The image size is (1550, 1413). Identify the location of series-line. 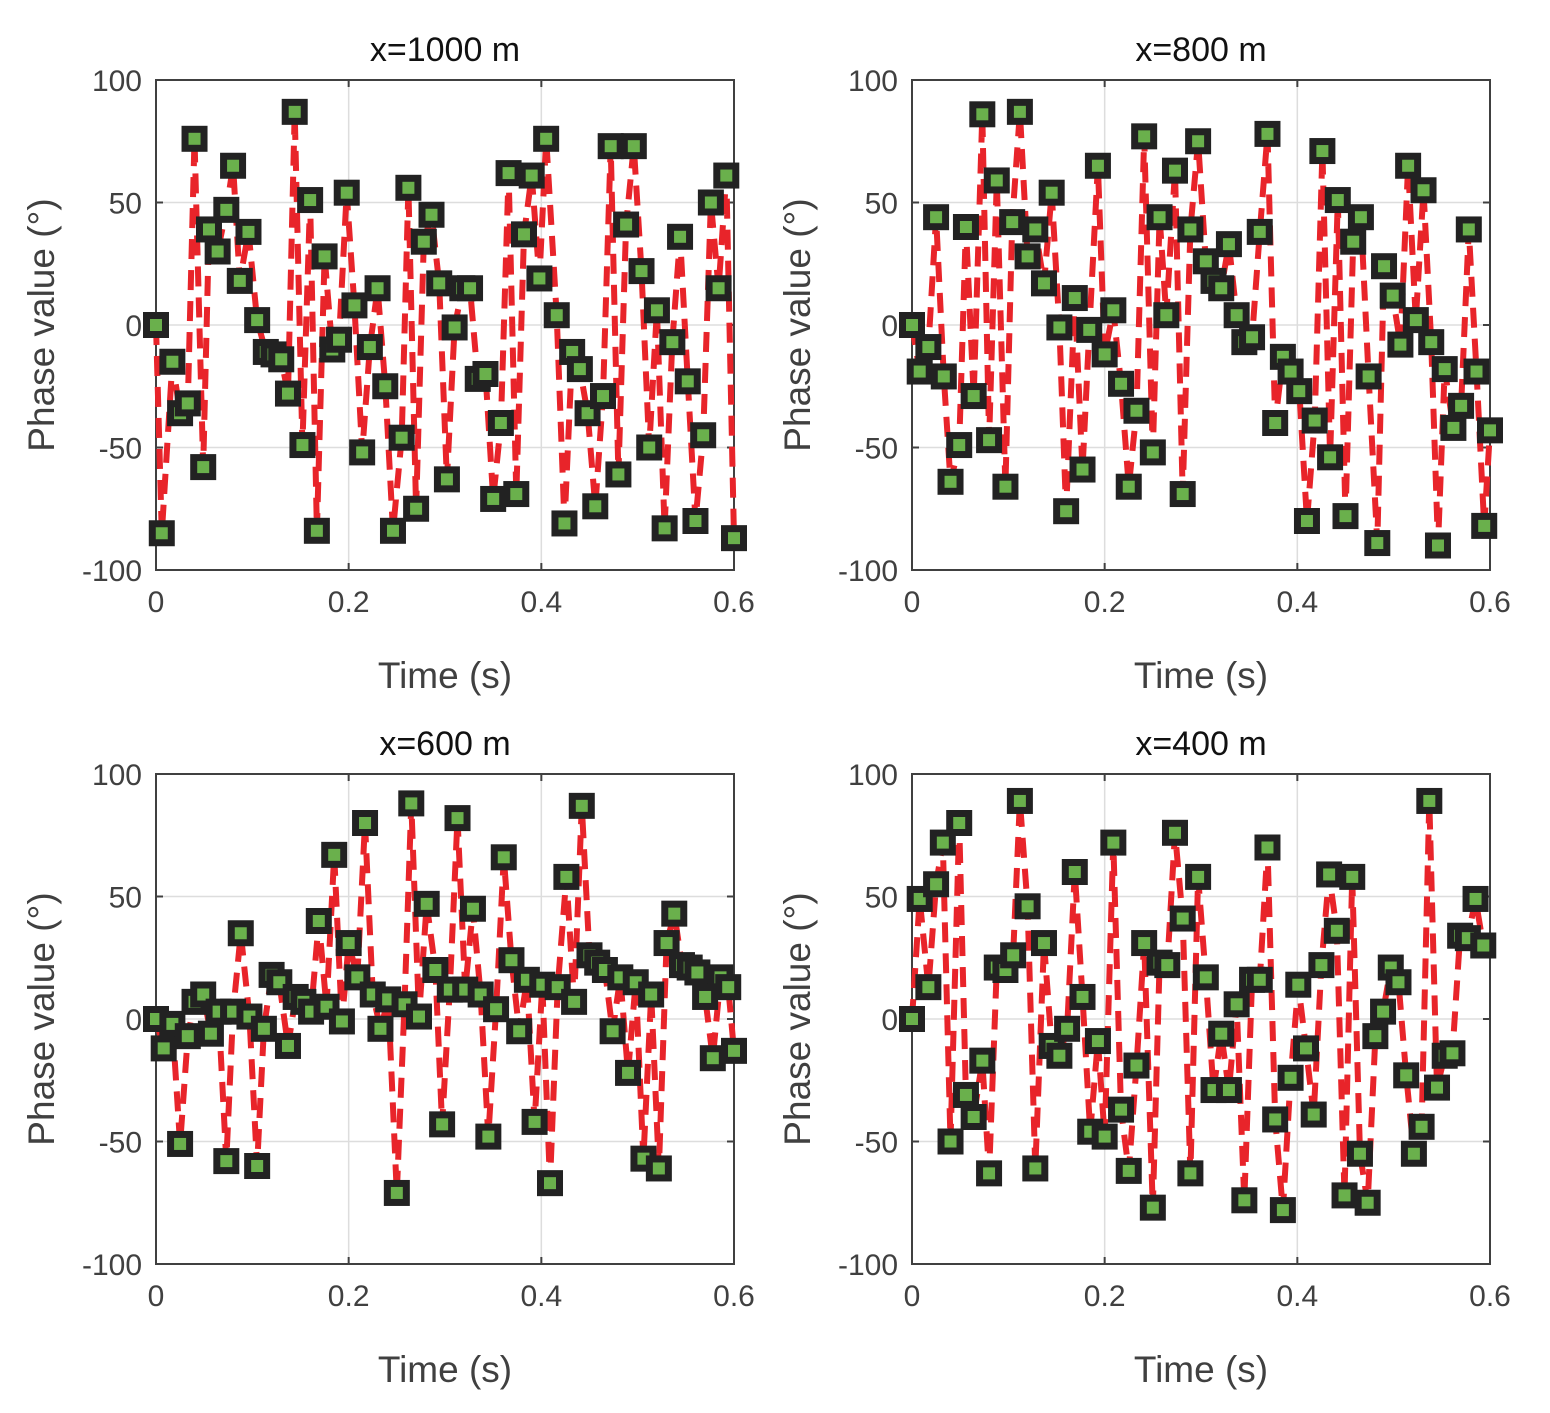
(445, 998).